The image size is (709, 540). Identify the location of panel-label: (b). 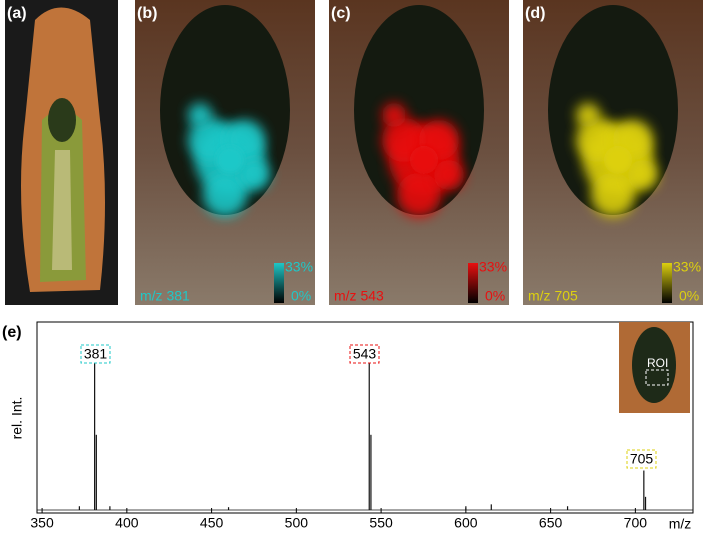
(147, 13).